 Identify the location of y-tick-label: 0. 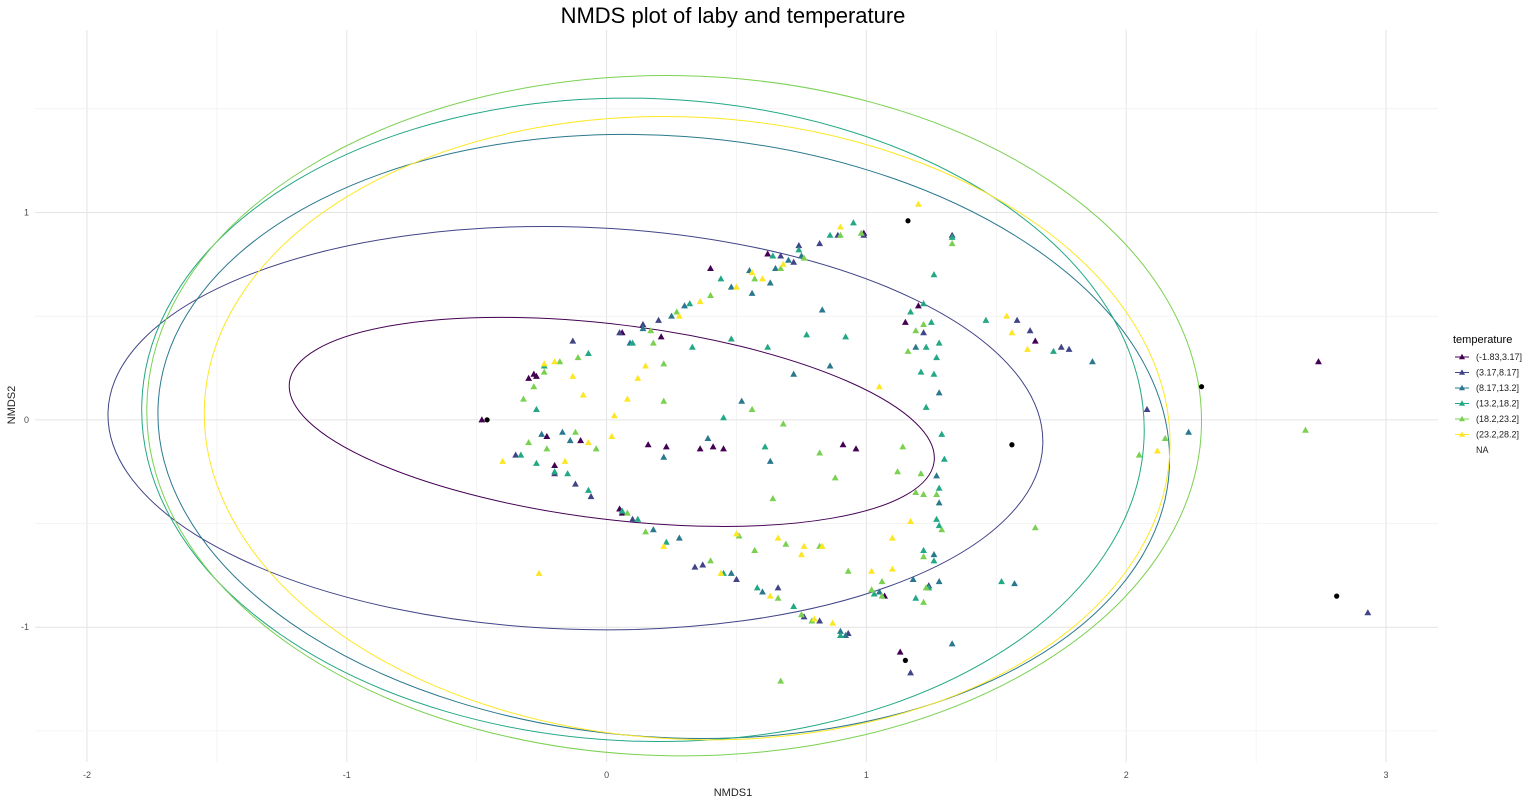
(26, 420).